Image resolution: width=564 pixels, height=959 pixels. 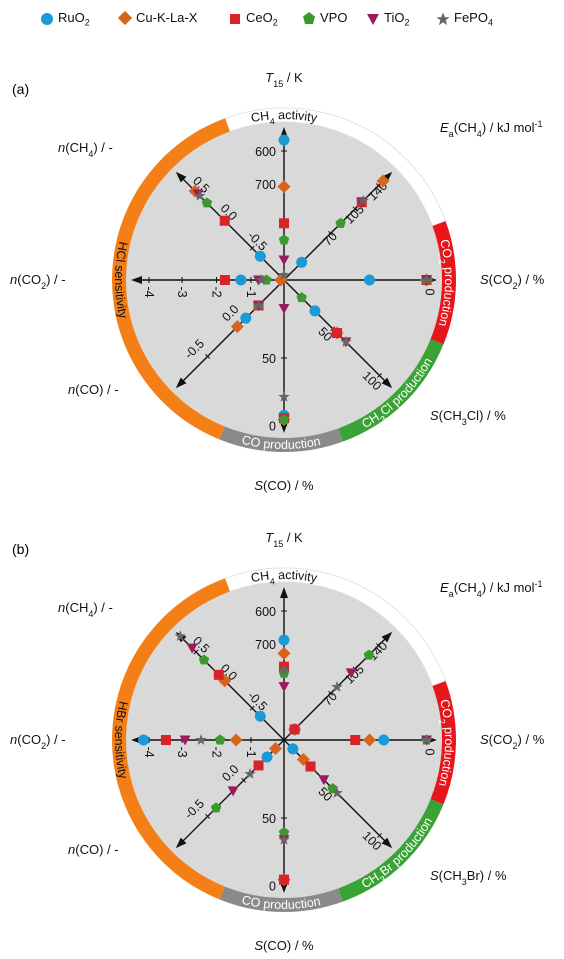 What do you see at coordinates (280, 442) in the screenshot?
I see `band-label-co: CO production` at bounding box center [280, 442].